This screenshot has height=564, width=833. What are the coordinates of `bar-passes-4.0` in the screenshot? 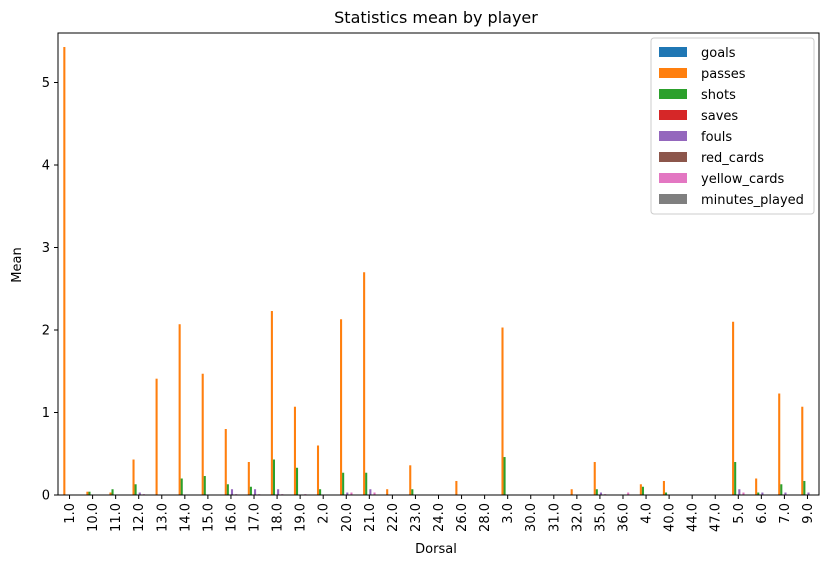 It's located at (640, 489).